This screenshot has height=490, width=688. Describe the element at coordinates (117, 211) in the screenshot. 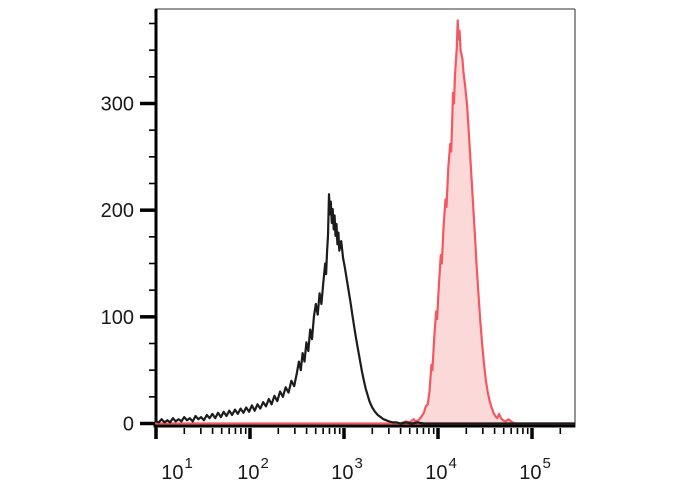

I see `y-tick-label: 200` at that location.